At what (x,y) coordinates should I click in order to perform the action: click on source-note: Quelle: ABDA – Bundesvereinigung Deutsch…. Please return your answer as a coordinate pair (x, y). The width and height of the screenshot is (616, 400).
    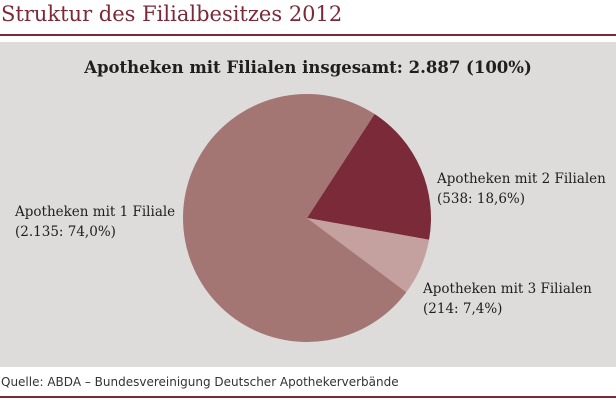
    Looking at the image, I should click on (200, 382).